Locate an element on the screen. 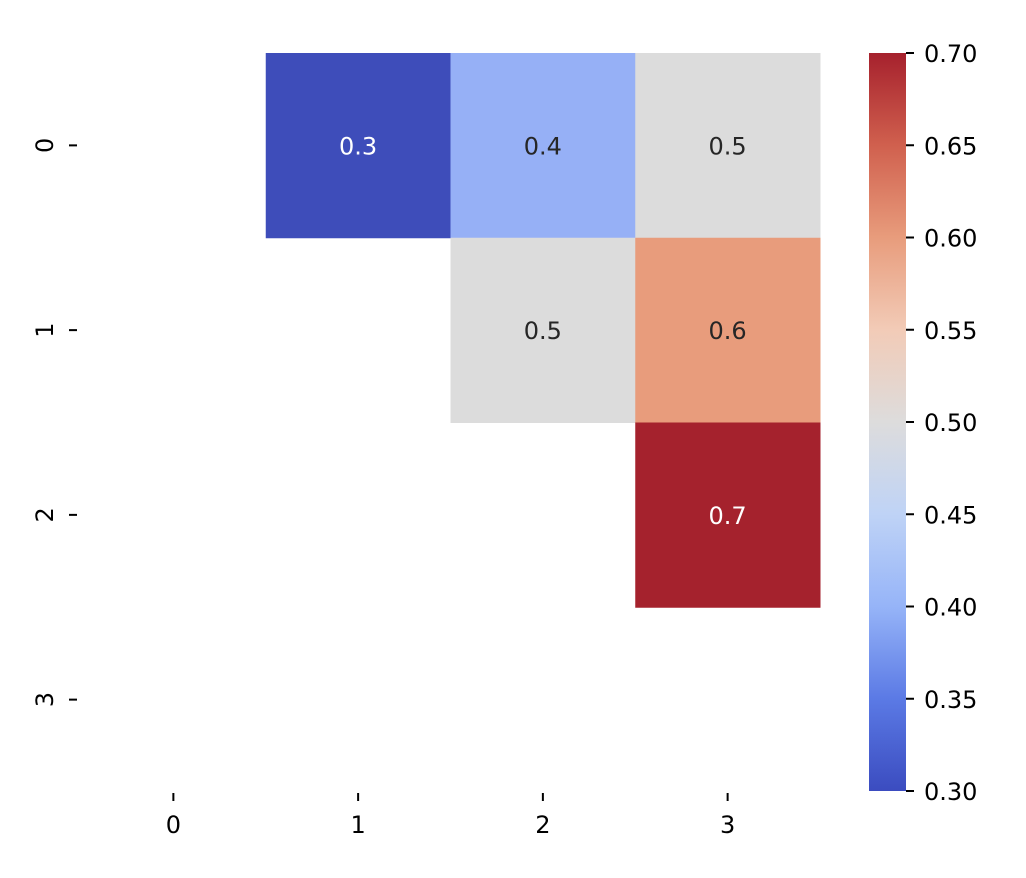 The height and width of the screenshot is (878, 1026). y-tick-label-3: 3 is located at coordinates (45, 699).